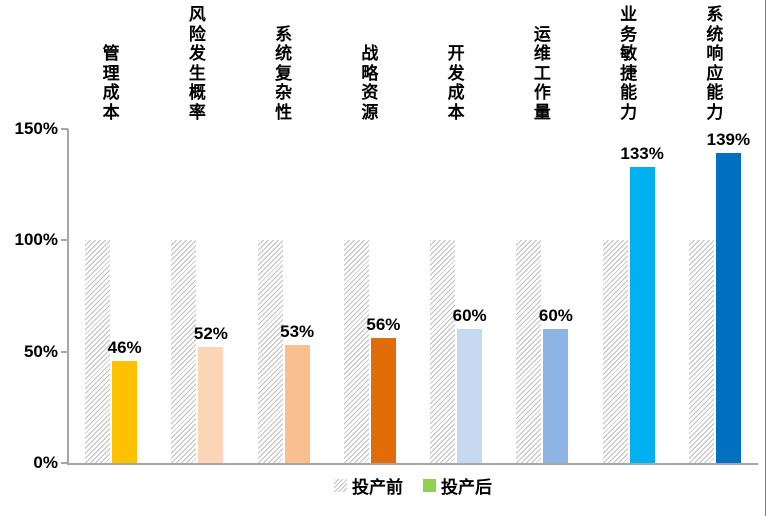 The width and height of the screenshot is (766, 516). What do you see at coordinates (40, 351) in the screenshot?
I see `y-tick-label: 50%` at bounding box center [40, 351].